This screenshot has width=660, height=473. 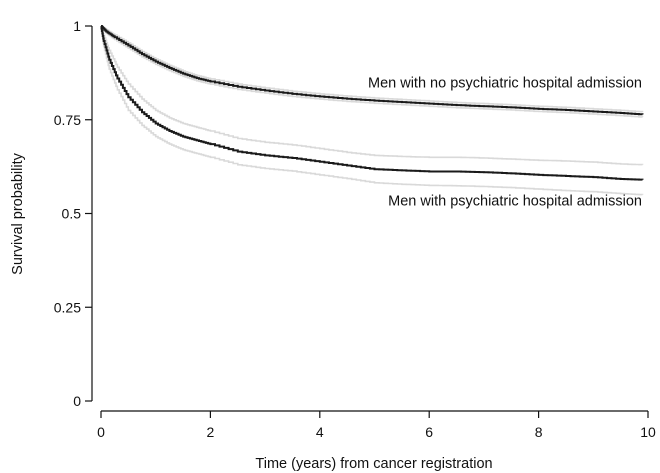 I want to click on x-axis-title: Time (years) from cancer registration, so click(x=373, y=464).